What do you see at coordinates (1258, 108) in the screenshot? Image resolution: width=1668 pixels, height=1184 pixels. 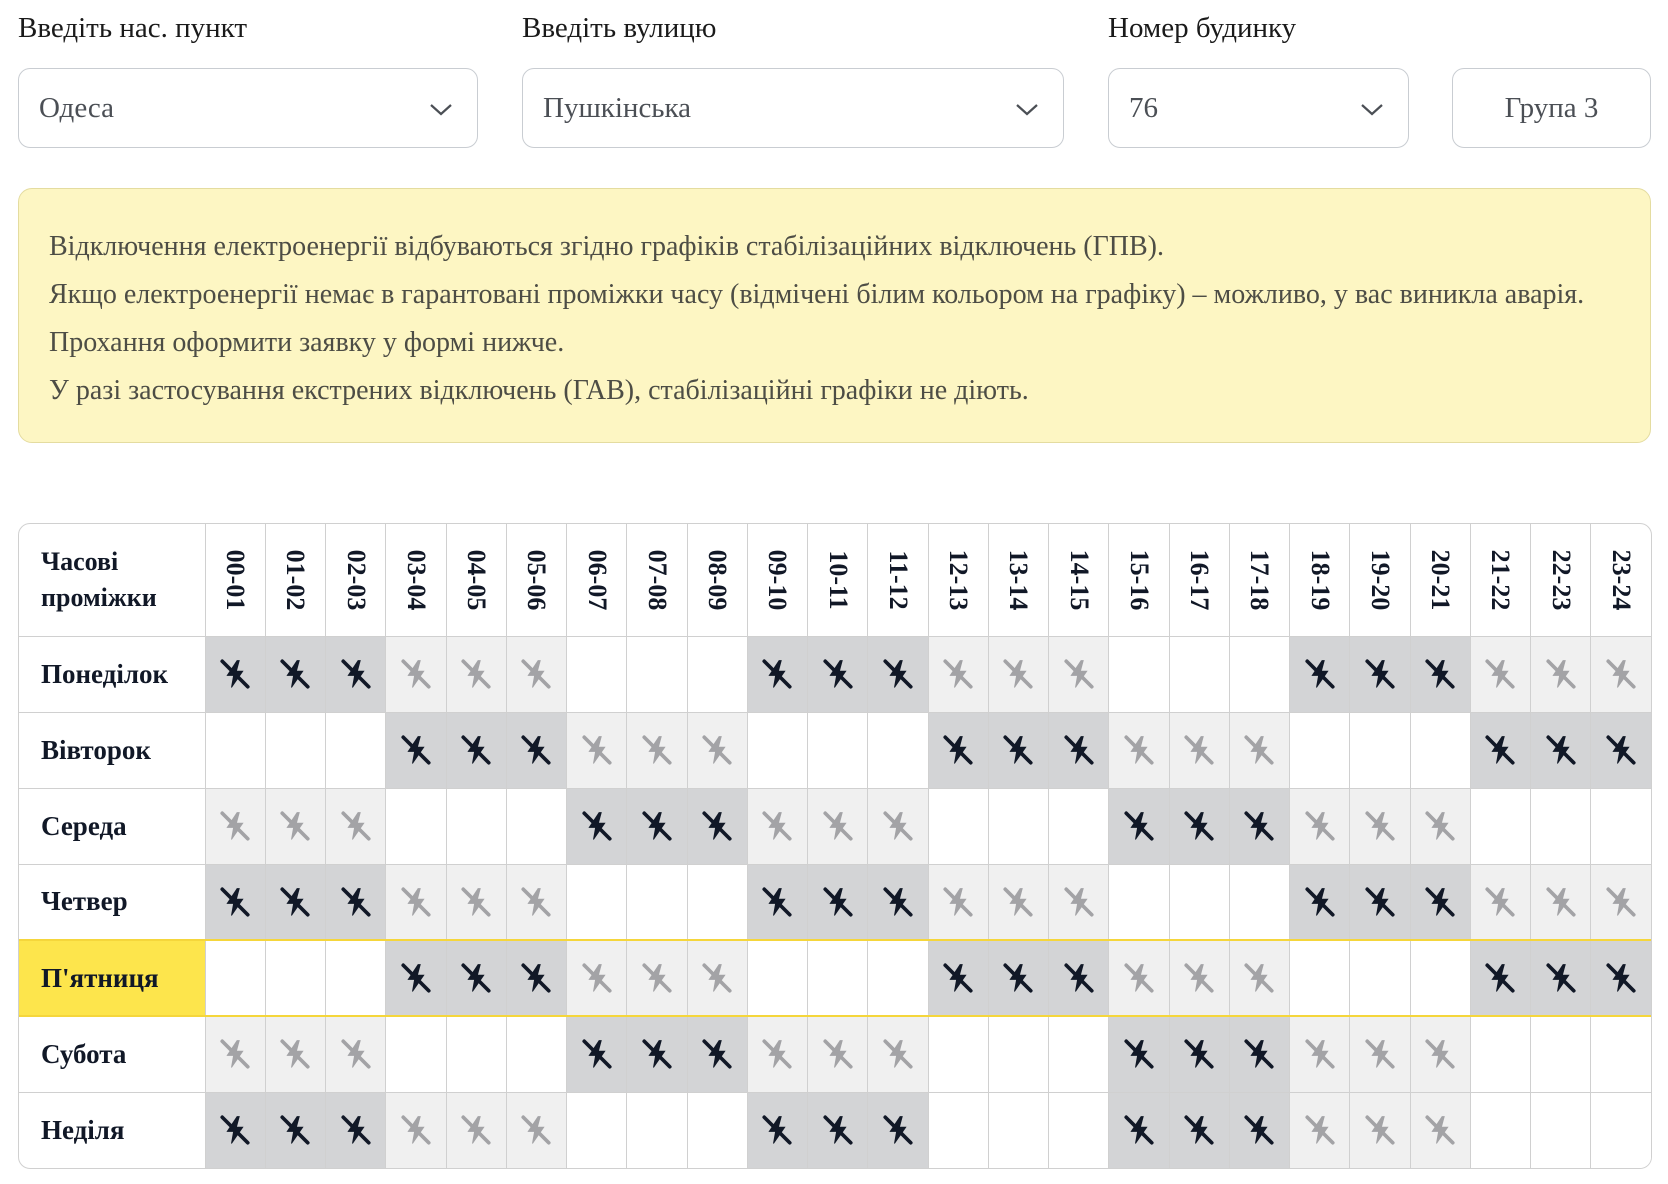 I see `house-number-select: 76` at bounding box center [1258, 108].